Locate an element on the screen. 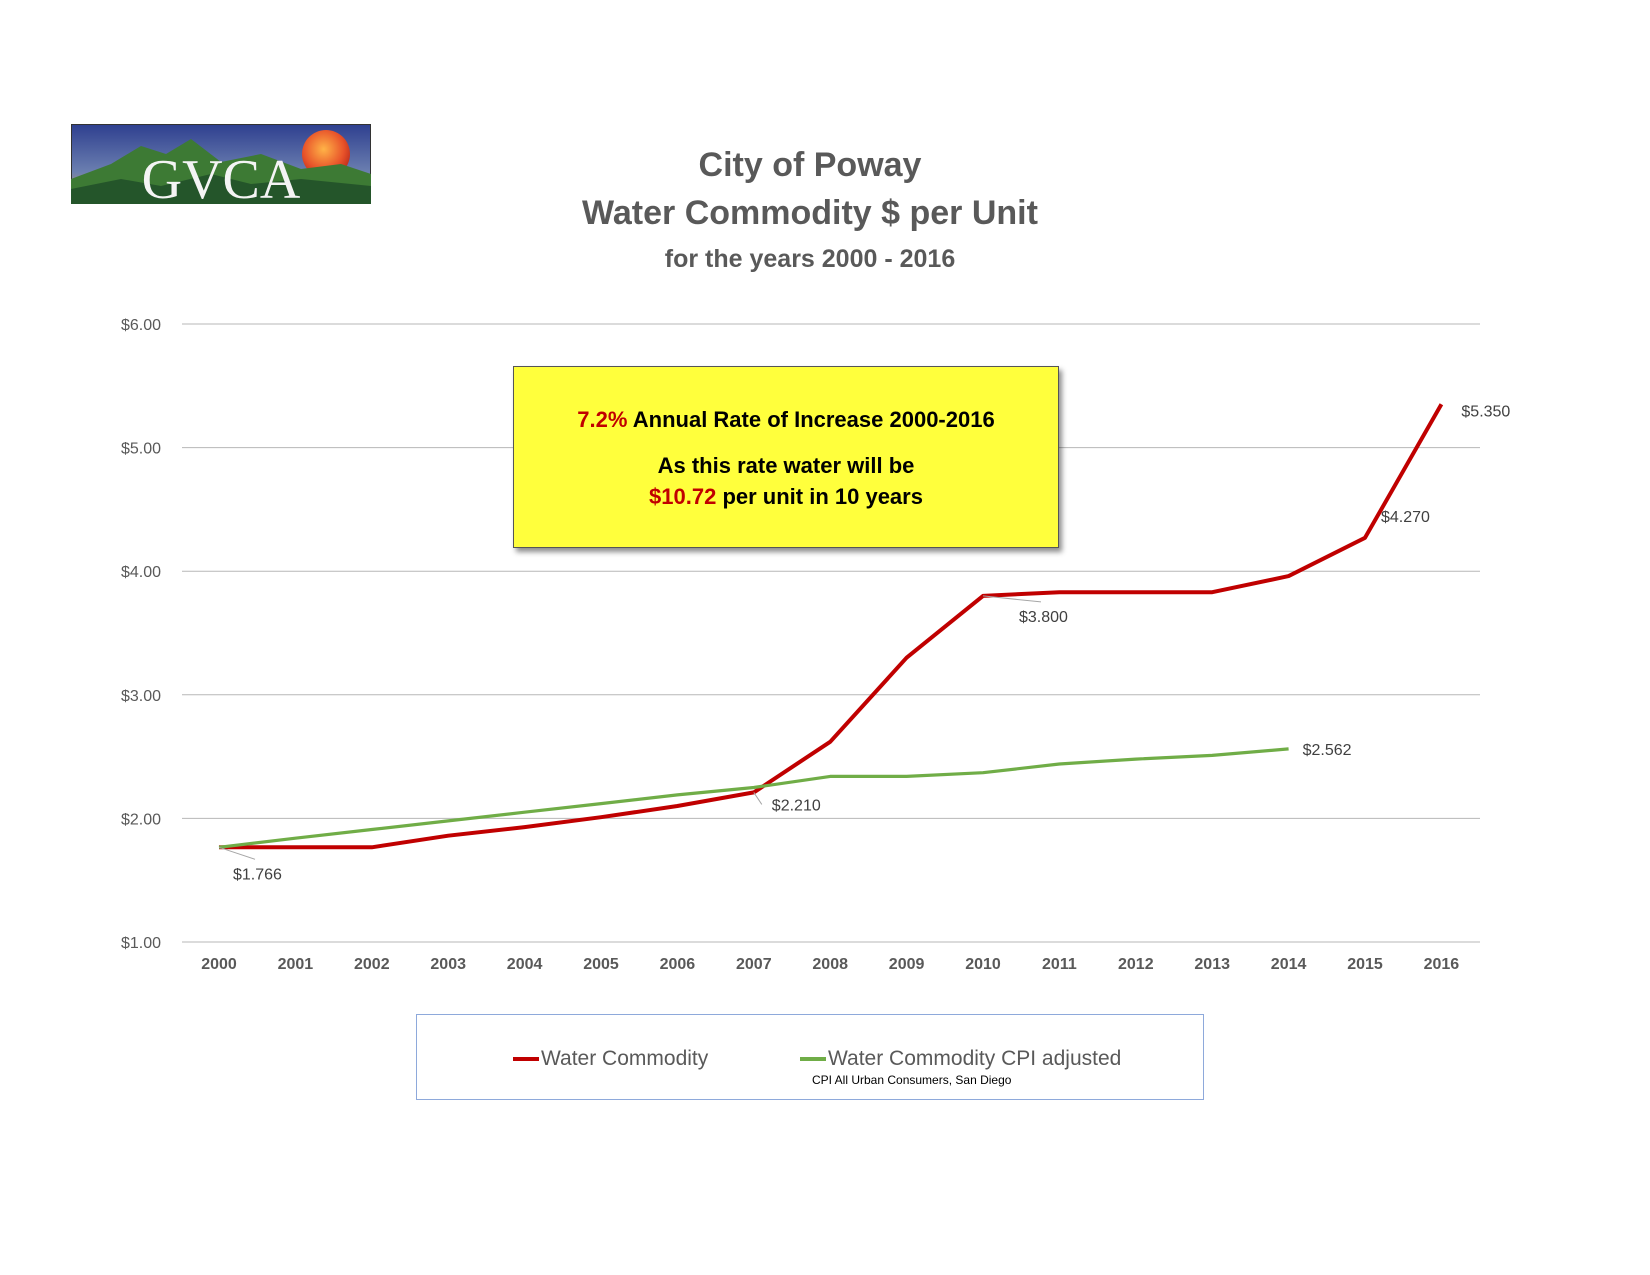 This screenshot has height=1275, width=1650. annotation-line2: As this rate water will be is located at coordinates (786, 465).